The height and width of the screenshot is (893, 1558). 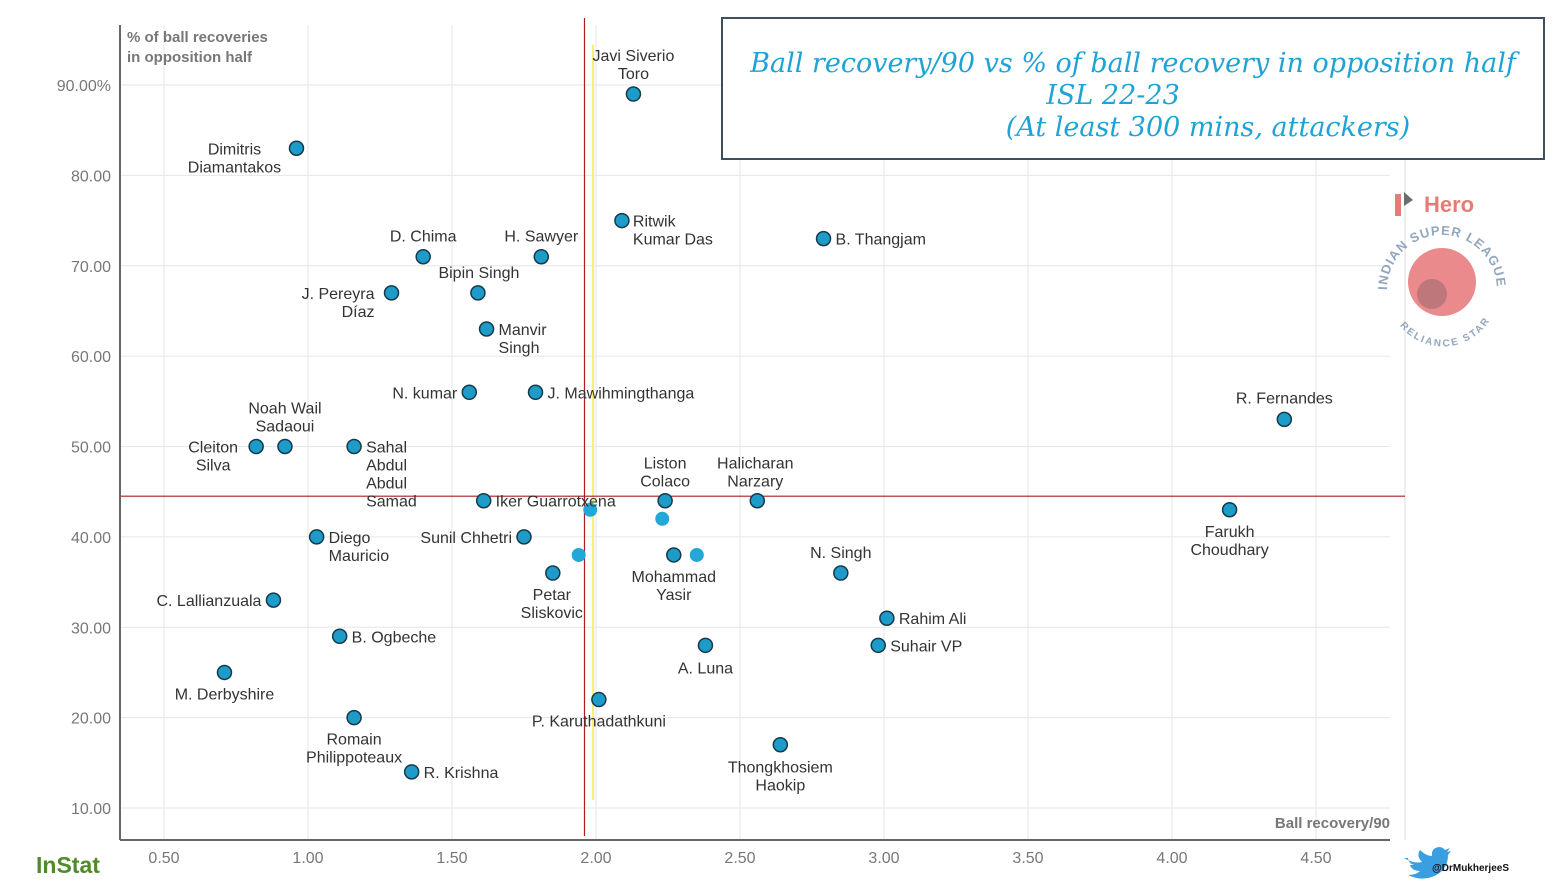 I want to click on point-label-line: Sunil Chhetri, so click(x=466, y=538).